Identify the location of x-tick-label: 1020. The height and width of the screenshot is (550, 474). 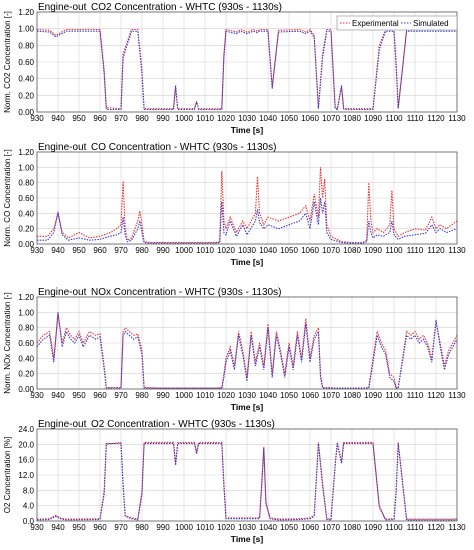
(226, 118).